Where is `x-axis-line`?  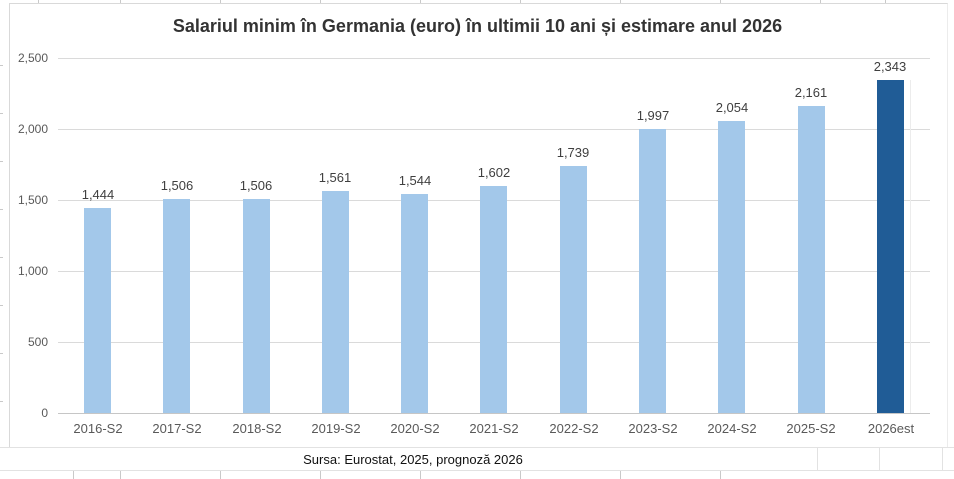
x-axis-line is located at coordinates (494, 413).